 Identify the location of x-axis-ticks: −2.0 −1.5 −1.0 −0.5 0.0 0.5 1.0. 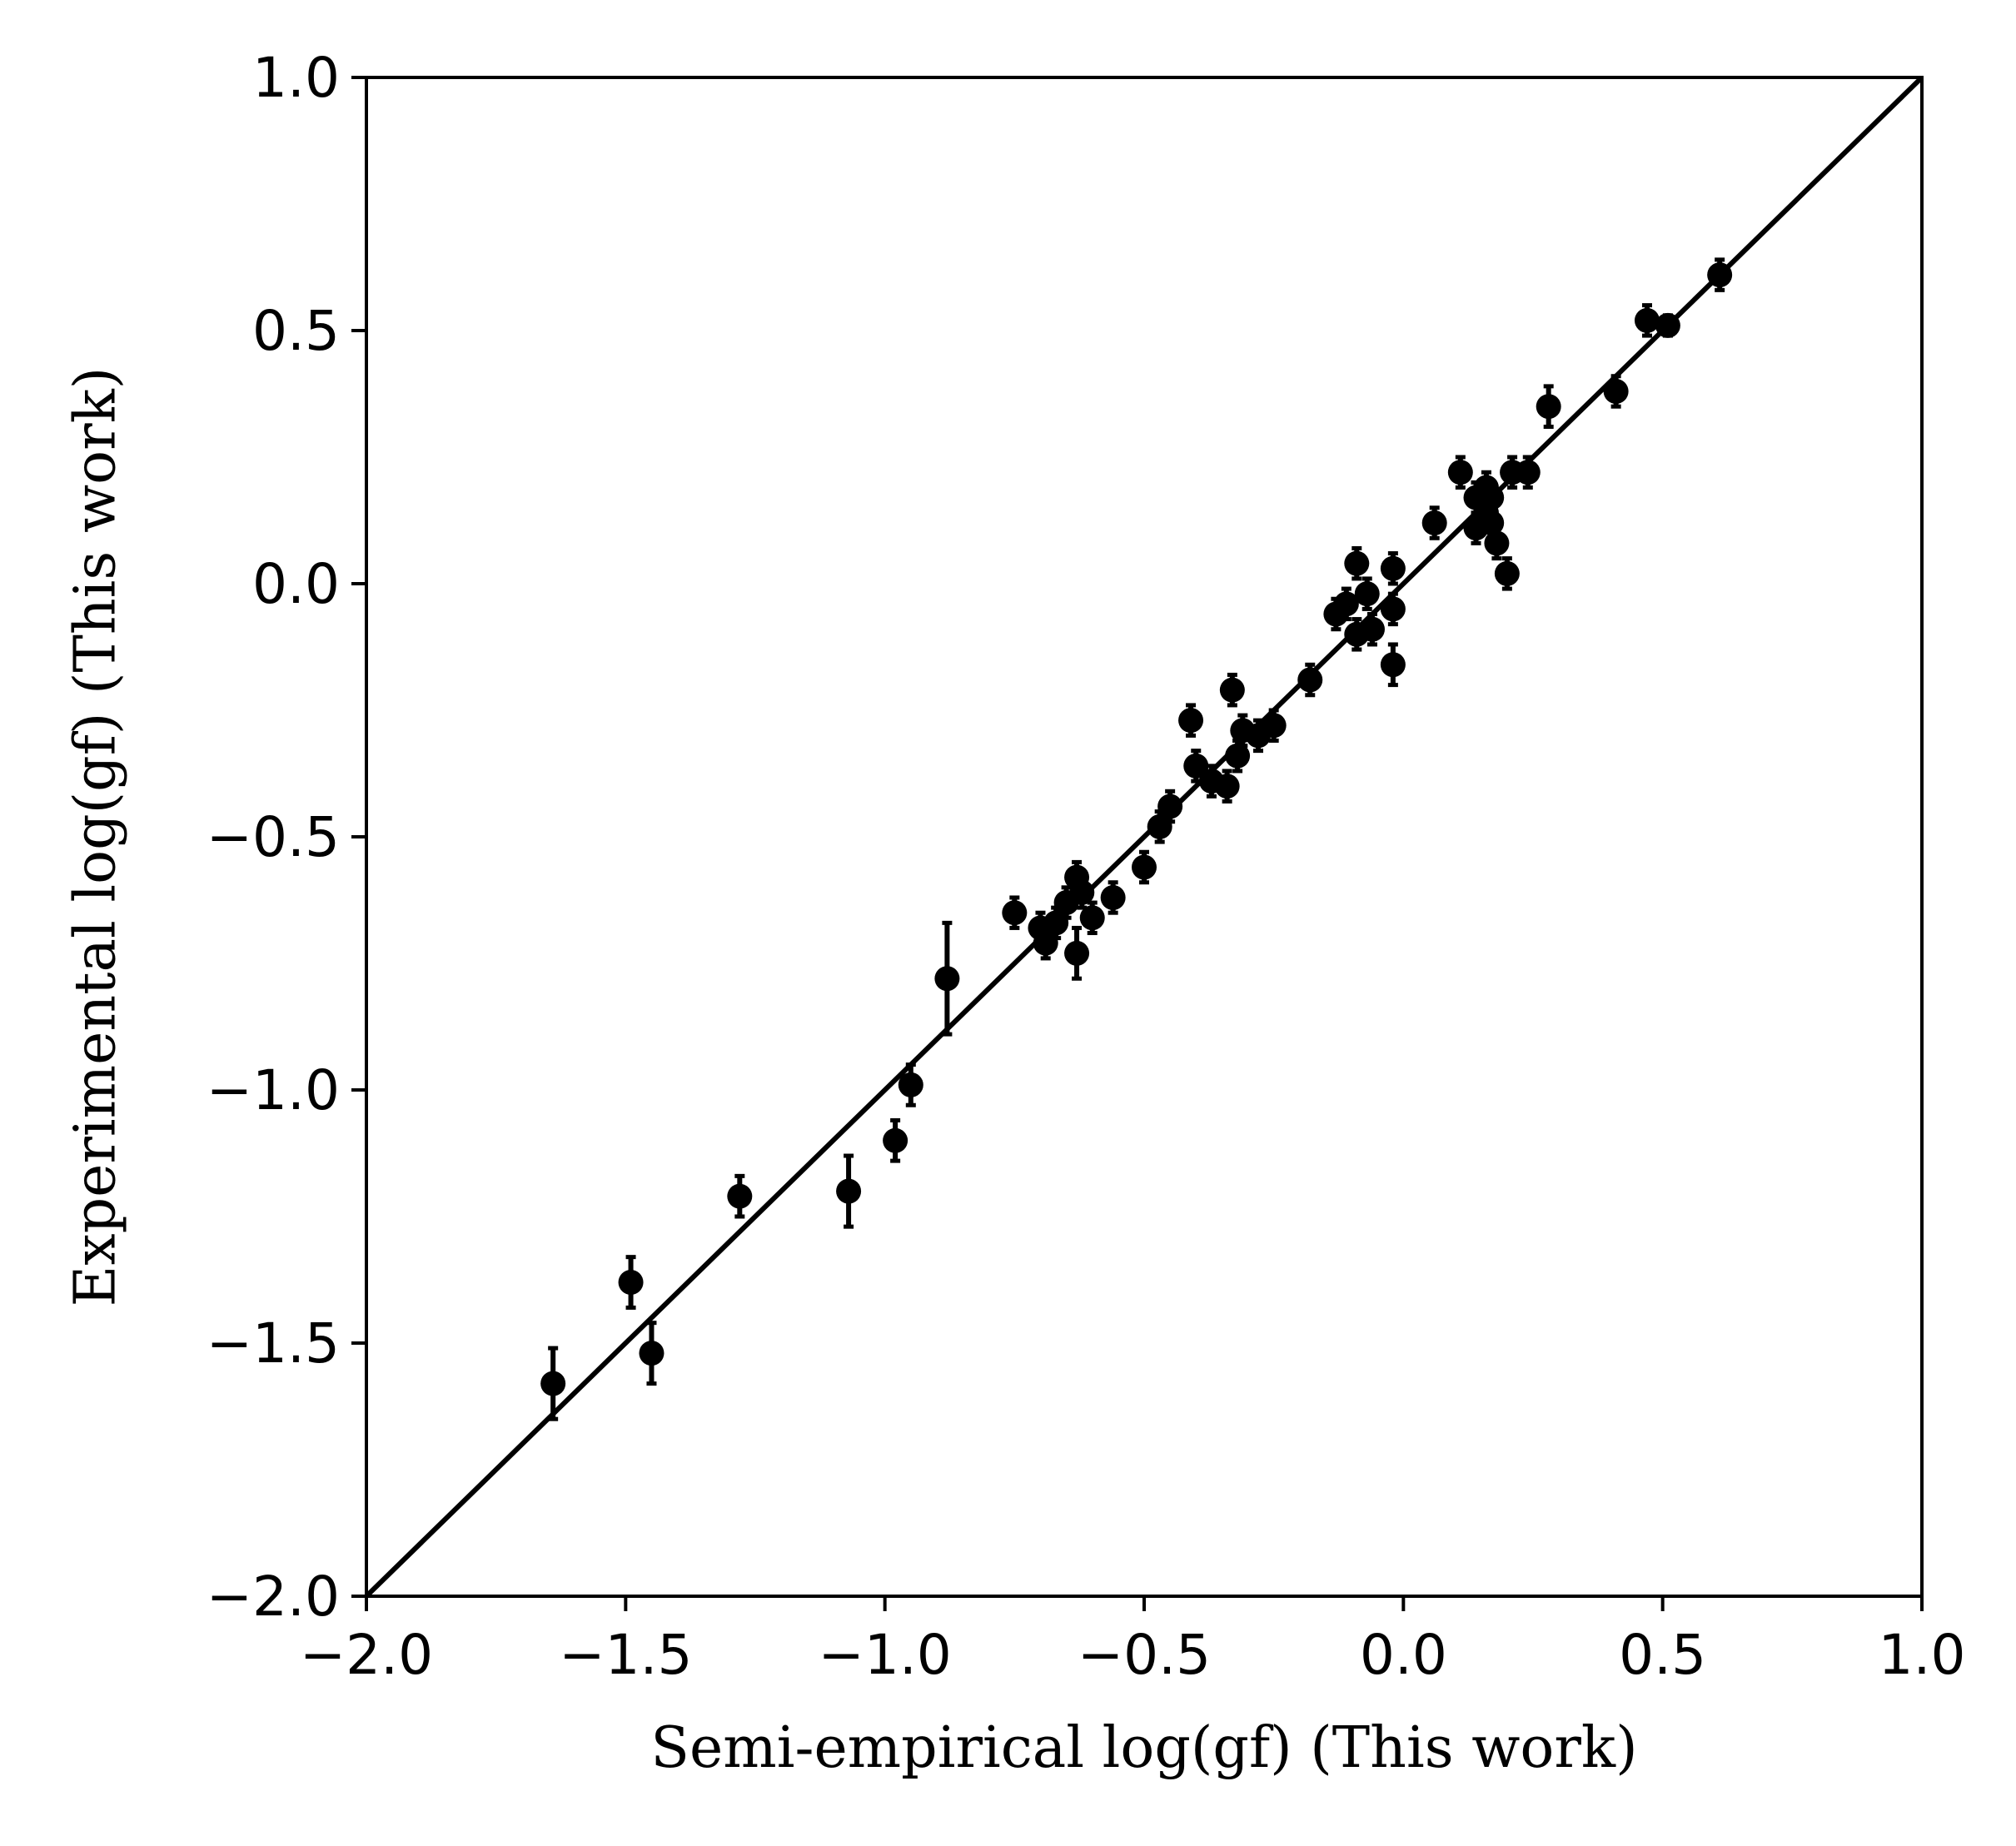
(1133, 1641).